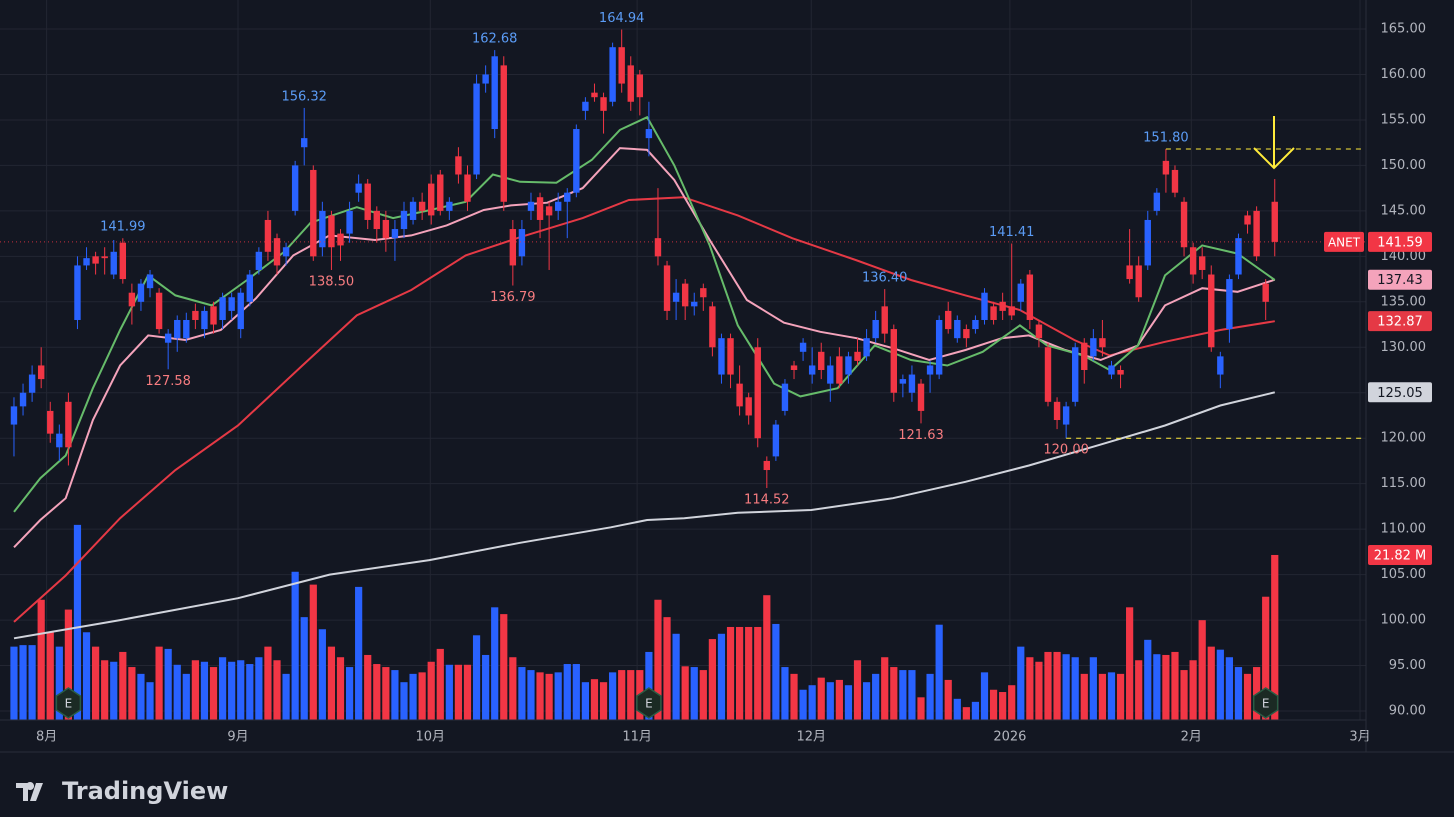 The height and width of the screenshot is (817, 1454). Describe the element at coordinates (1404, 74) in the screenshot. I see `y-tick-label: 160.00` at that location.